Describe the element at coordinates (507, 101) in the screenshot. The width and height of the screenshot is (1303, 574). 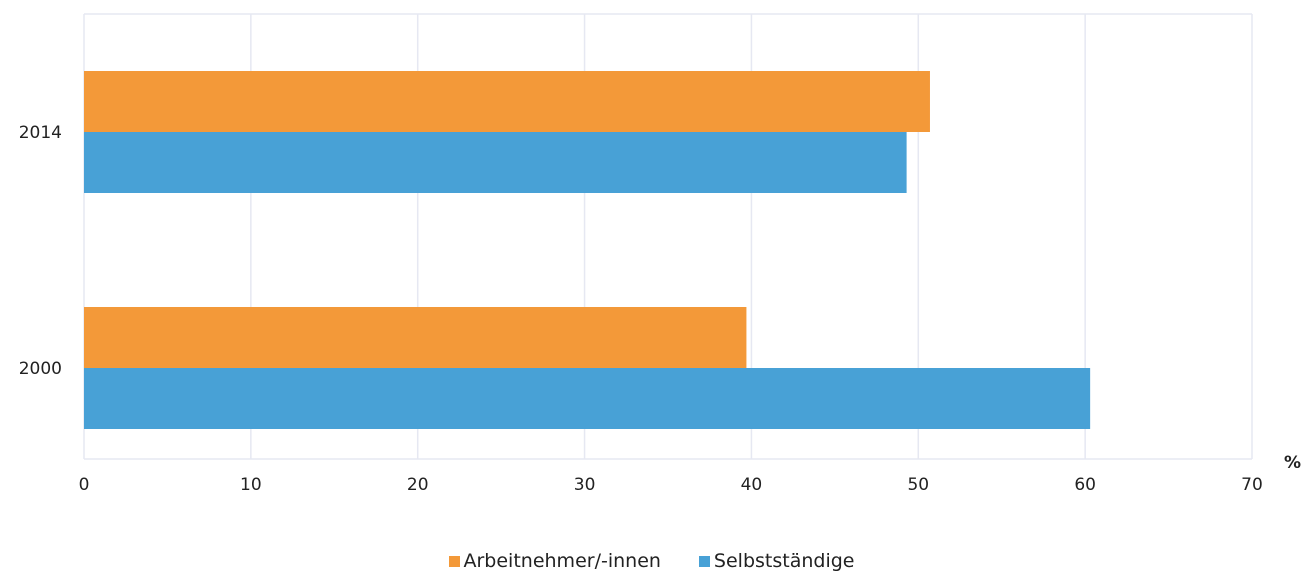
I see `bar-arbeitnehmer-2014` at that location.